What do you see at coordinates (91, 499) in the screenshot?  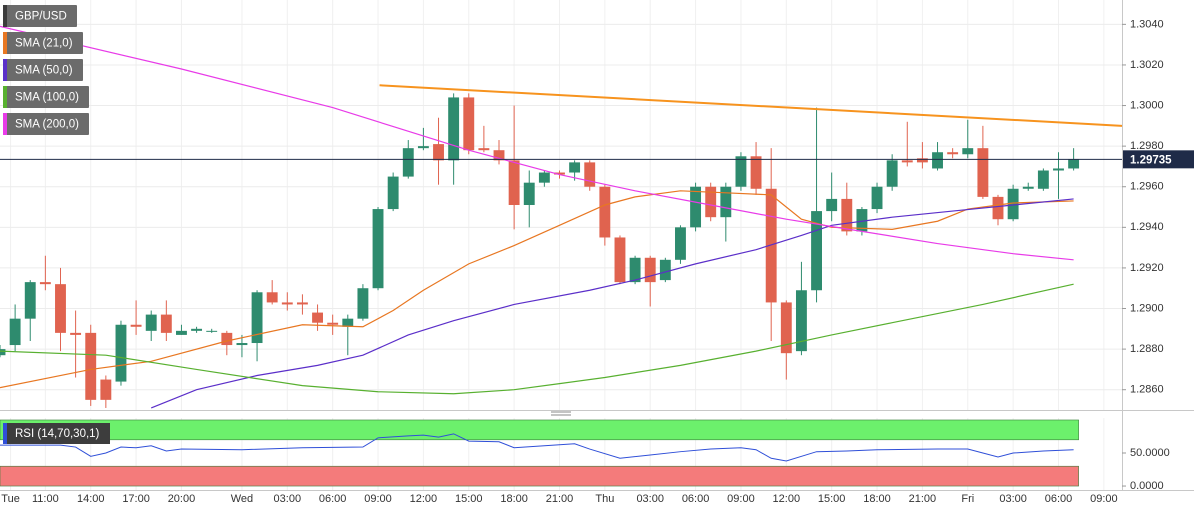 I see `x-tick-label: 14:00` at bounding box center [91, 499].